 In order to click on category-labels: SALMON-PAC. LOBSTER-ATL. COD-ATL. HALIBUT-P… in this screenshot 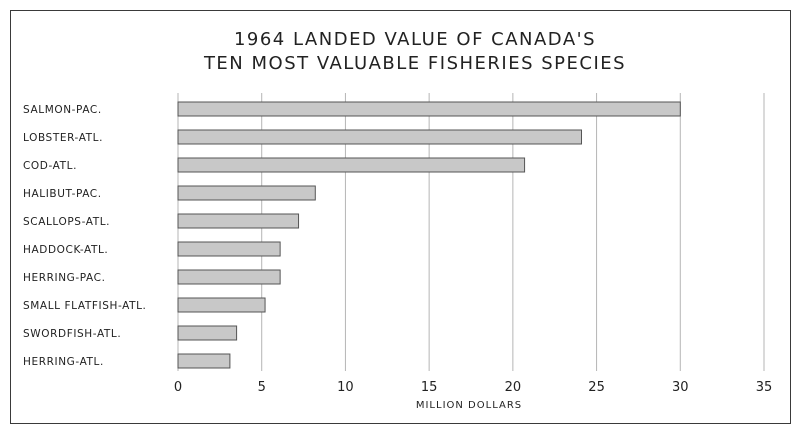, I will do `click(84, 236)`.